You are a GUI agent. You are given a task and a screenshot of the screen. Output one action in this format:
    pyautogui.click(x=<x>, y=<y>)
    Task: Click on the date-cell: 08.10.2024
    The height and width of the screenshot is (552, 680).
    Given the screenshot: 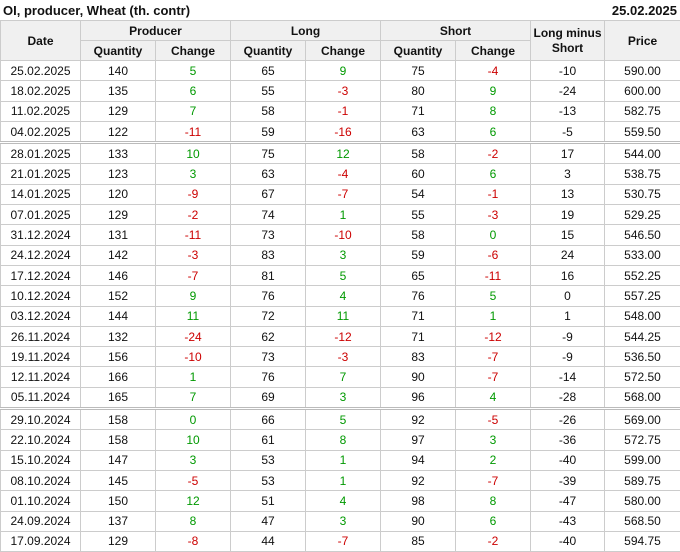 What is the action you would take?
    pyautogui.click(x=41, y=480)
    